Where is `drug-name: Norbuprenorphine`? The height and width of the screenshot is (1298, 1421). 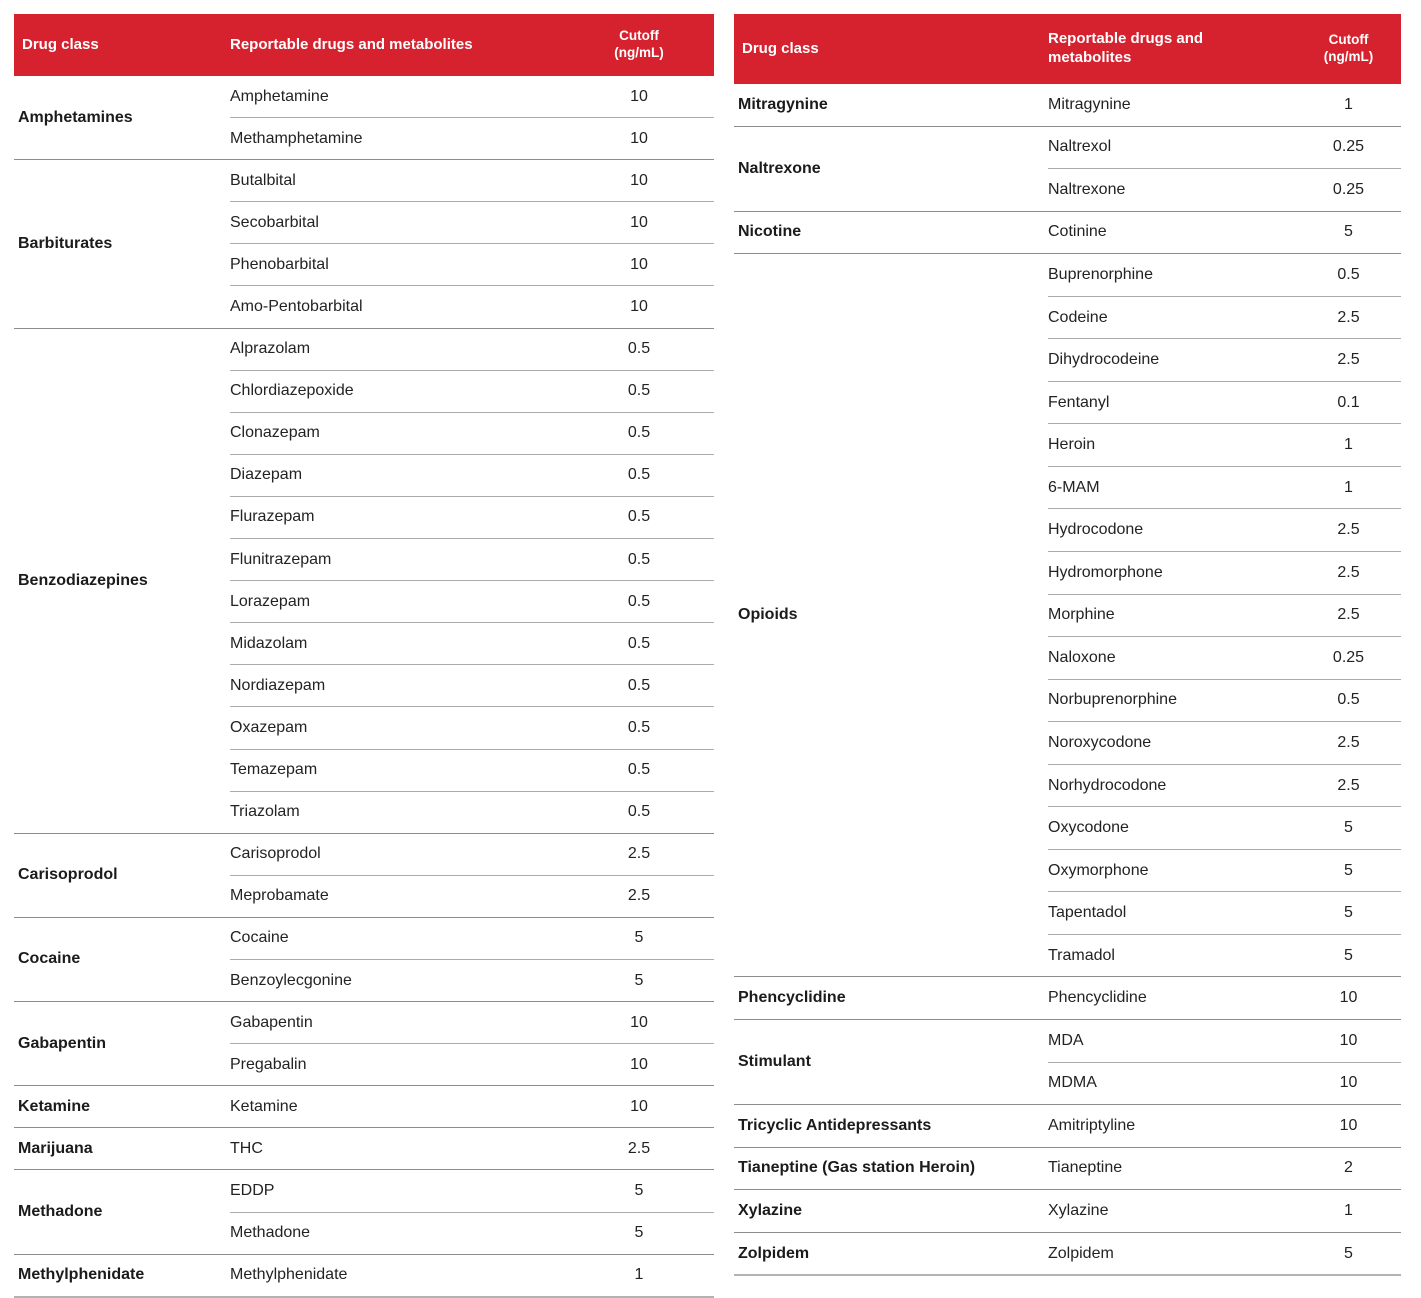
drug-name: Norbuprenorphine is located at coordinates (1112, 700).